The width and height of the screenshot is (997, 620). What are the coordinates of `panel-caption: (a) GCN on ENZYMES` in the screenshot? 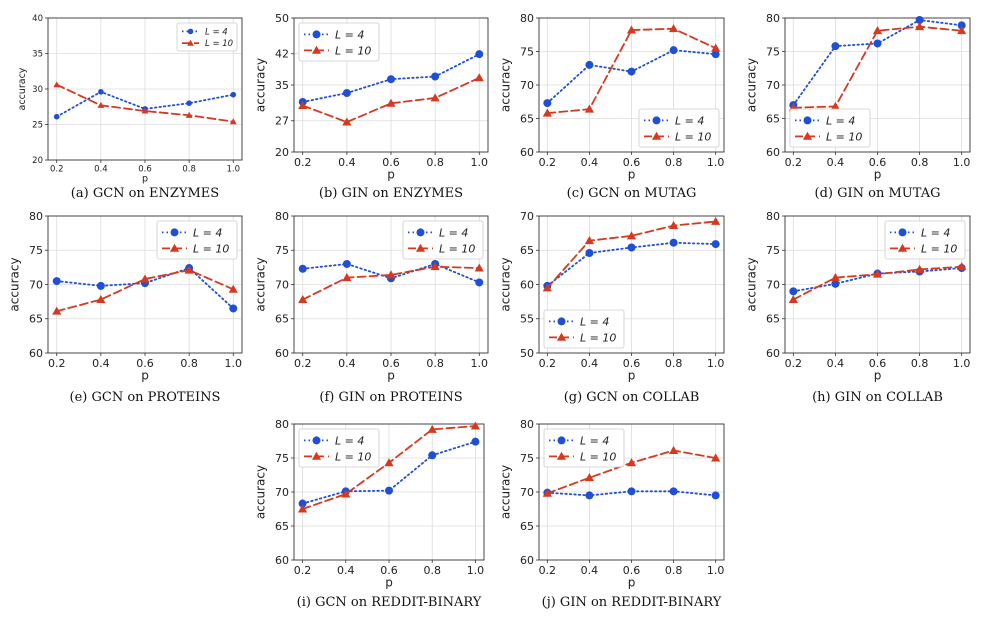 It's located at (145, 193).